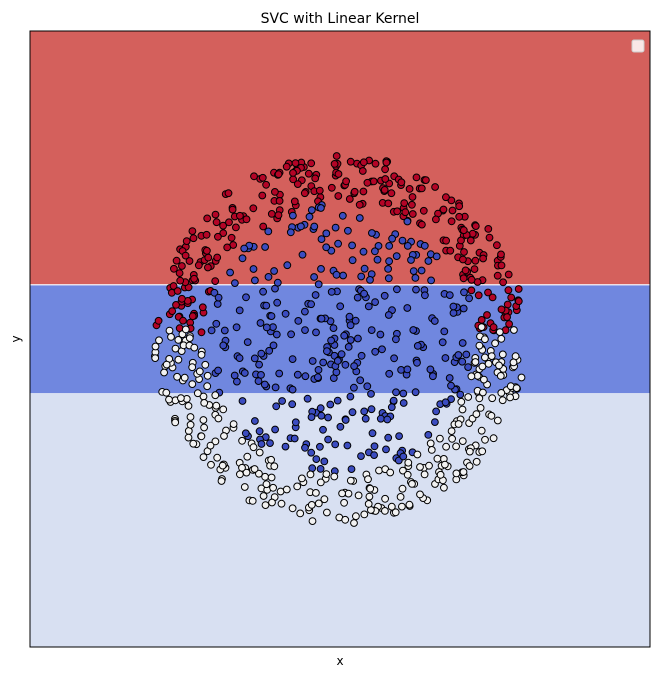 This screenshot has height=677, width=659. I want to click on legend-box, so click(638, 46).